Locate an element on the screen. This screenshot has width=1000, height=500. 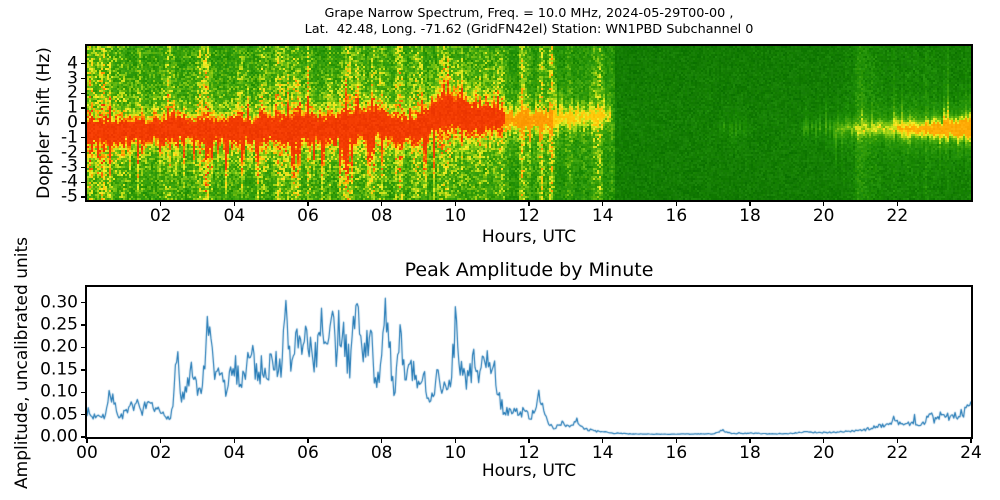
peak-amplitude-xtick-label-12: 12 is located at coordinates (529, 453).